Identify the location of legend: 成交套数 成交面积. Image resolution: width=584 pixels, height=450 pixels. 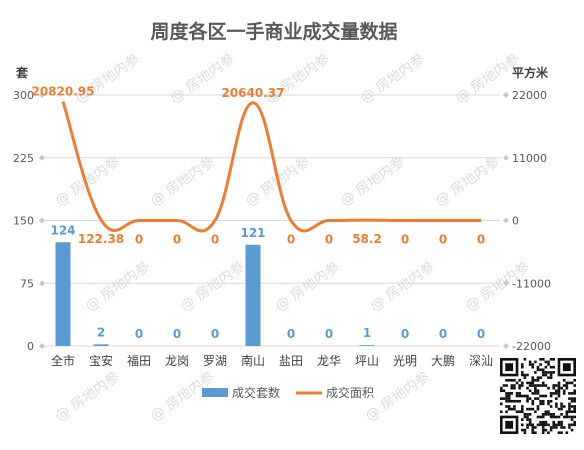
(288, 392).